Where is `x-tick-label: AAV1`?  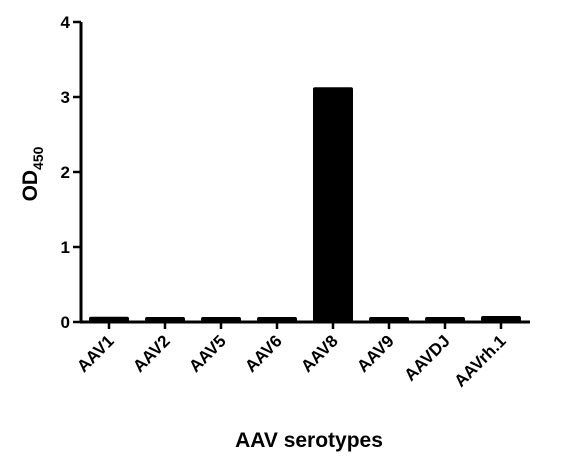
x-tick-label: AAV1 is located at coordinates (95, 353).